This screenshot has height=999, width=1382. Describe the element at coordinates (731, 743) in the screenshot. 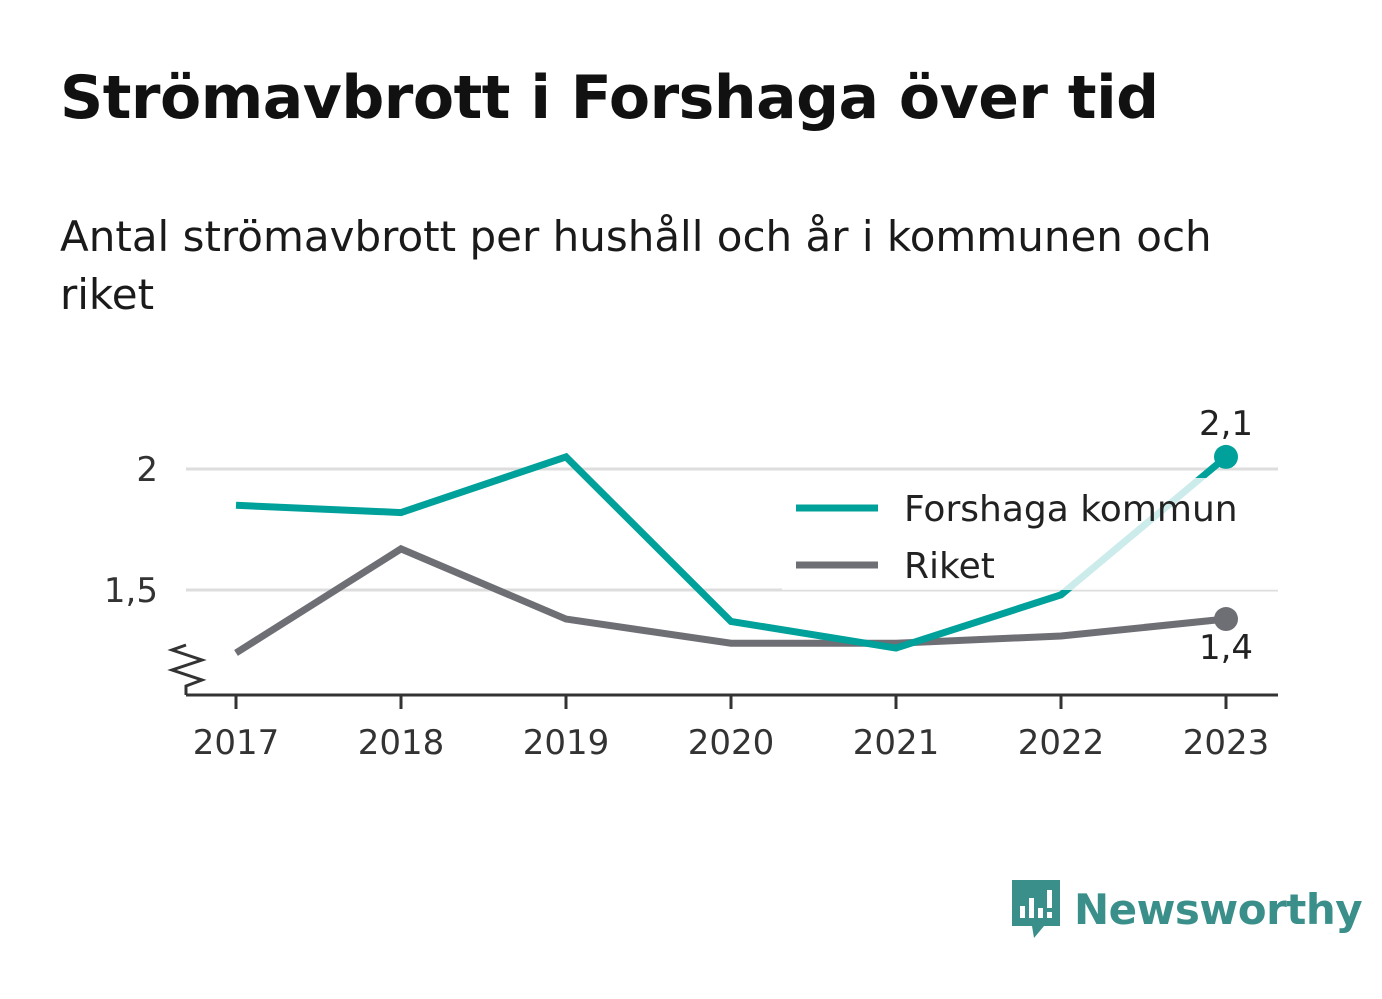

I see `x-tick-label: 2020` at that location.